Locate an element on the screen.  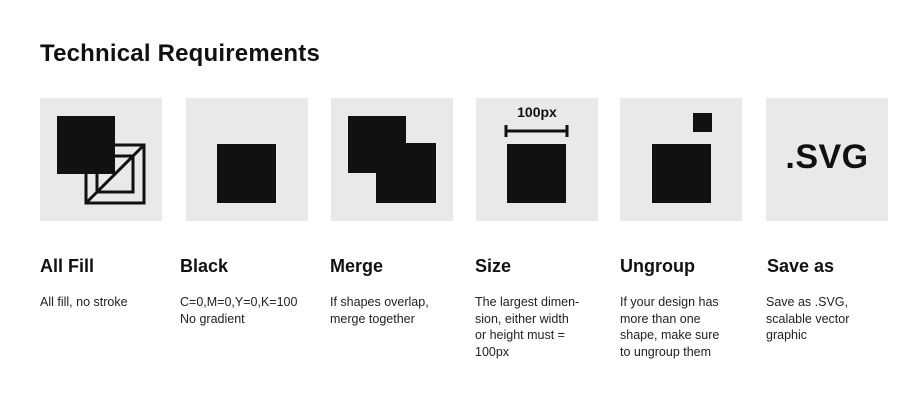
desc-line: If your design has is located at coordinates (669, 302).